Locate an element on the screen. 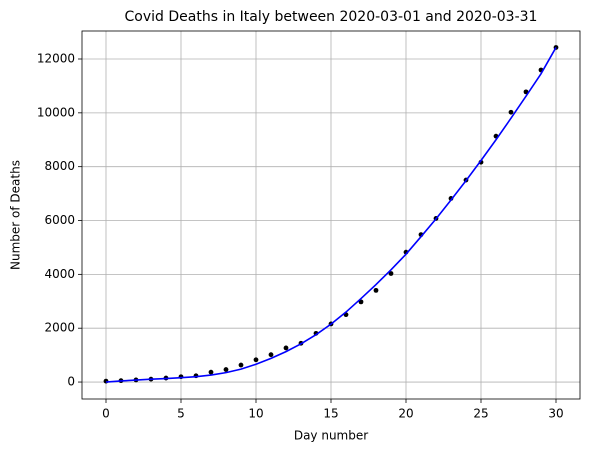 This screenshot has height=453, width=589. y-tick-label: 4000 is located at coordinates (59, 274).